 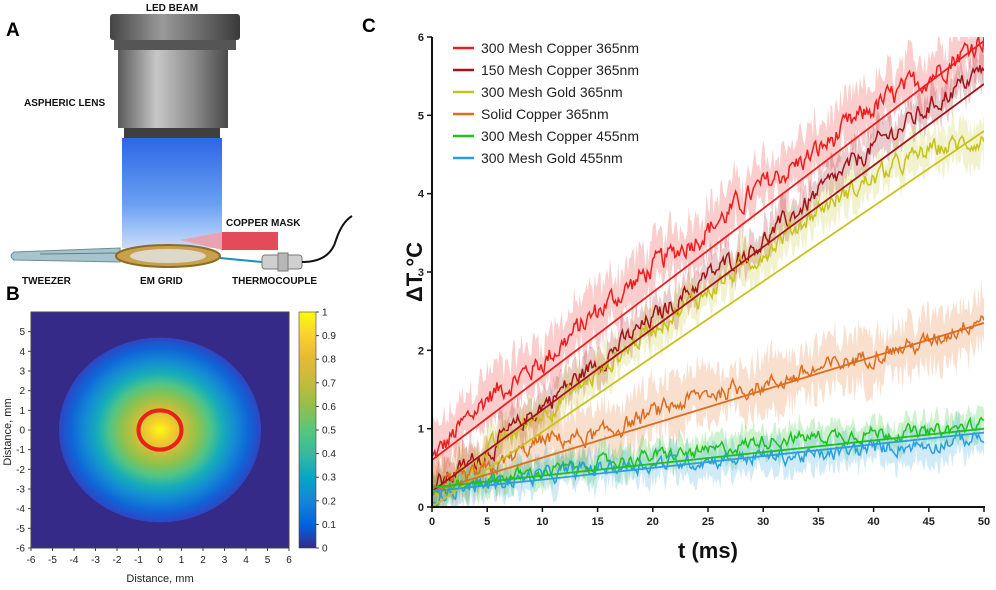 What do you see at coordinates (289, 560) in the screenshot?
I see `heatmap-x-tick-label: 6` at bounding box center [289, 560].